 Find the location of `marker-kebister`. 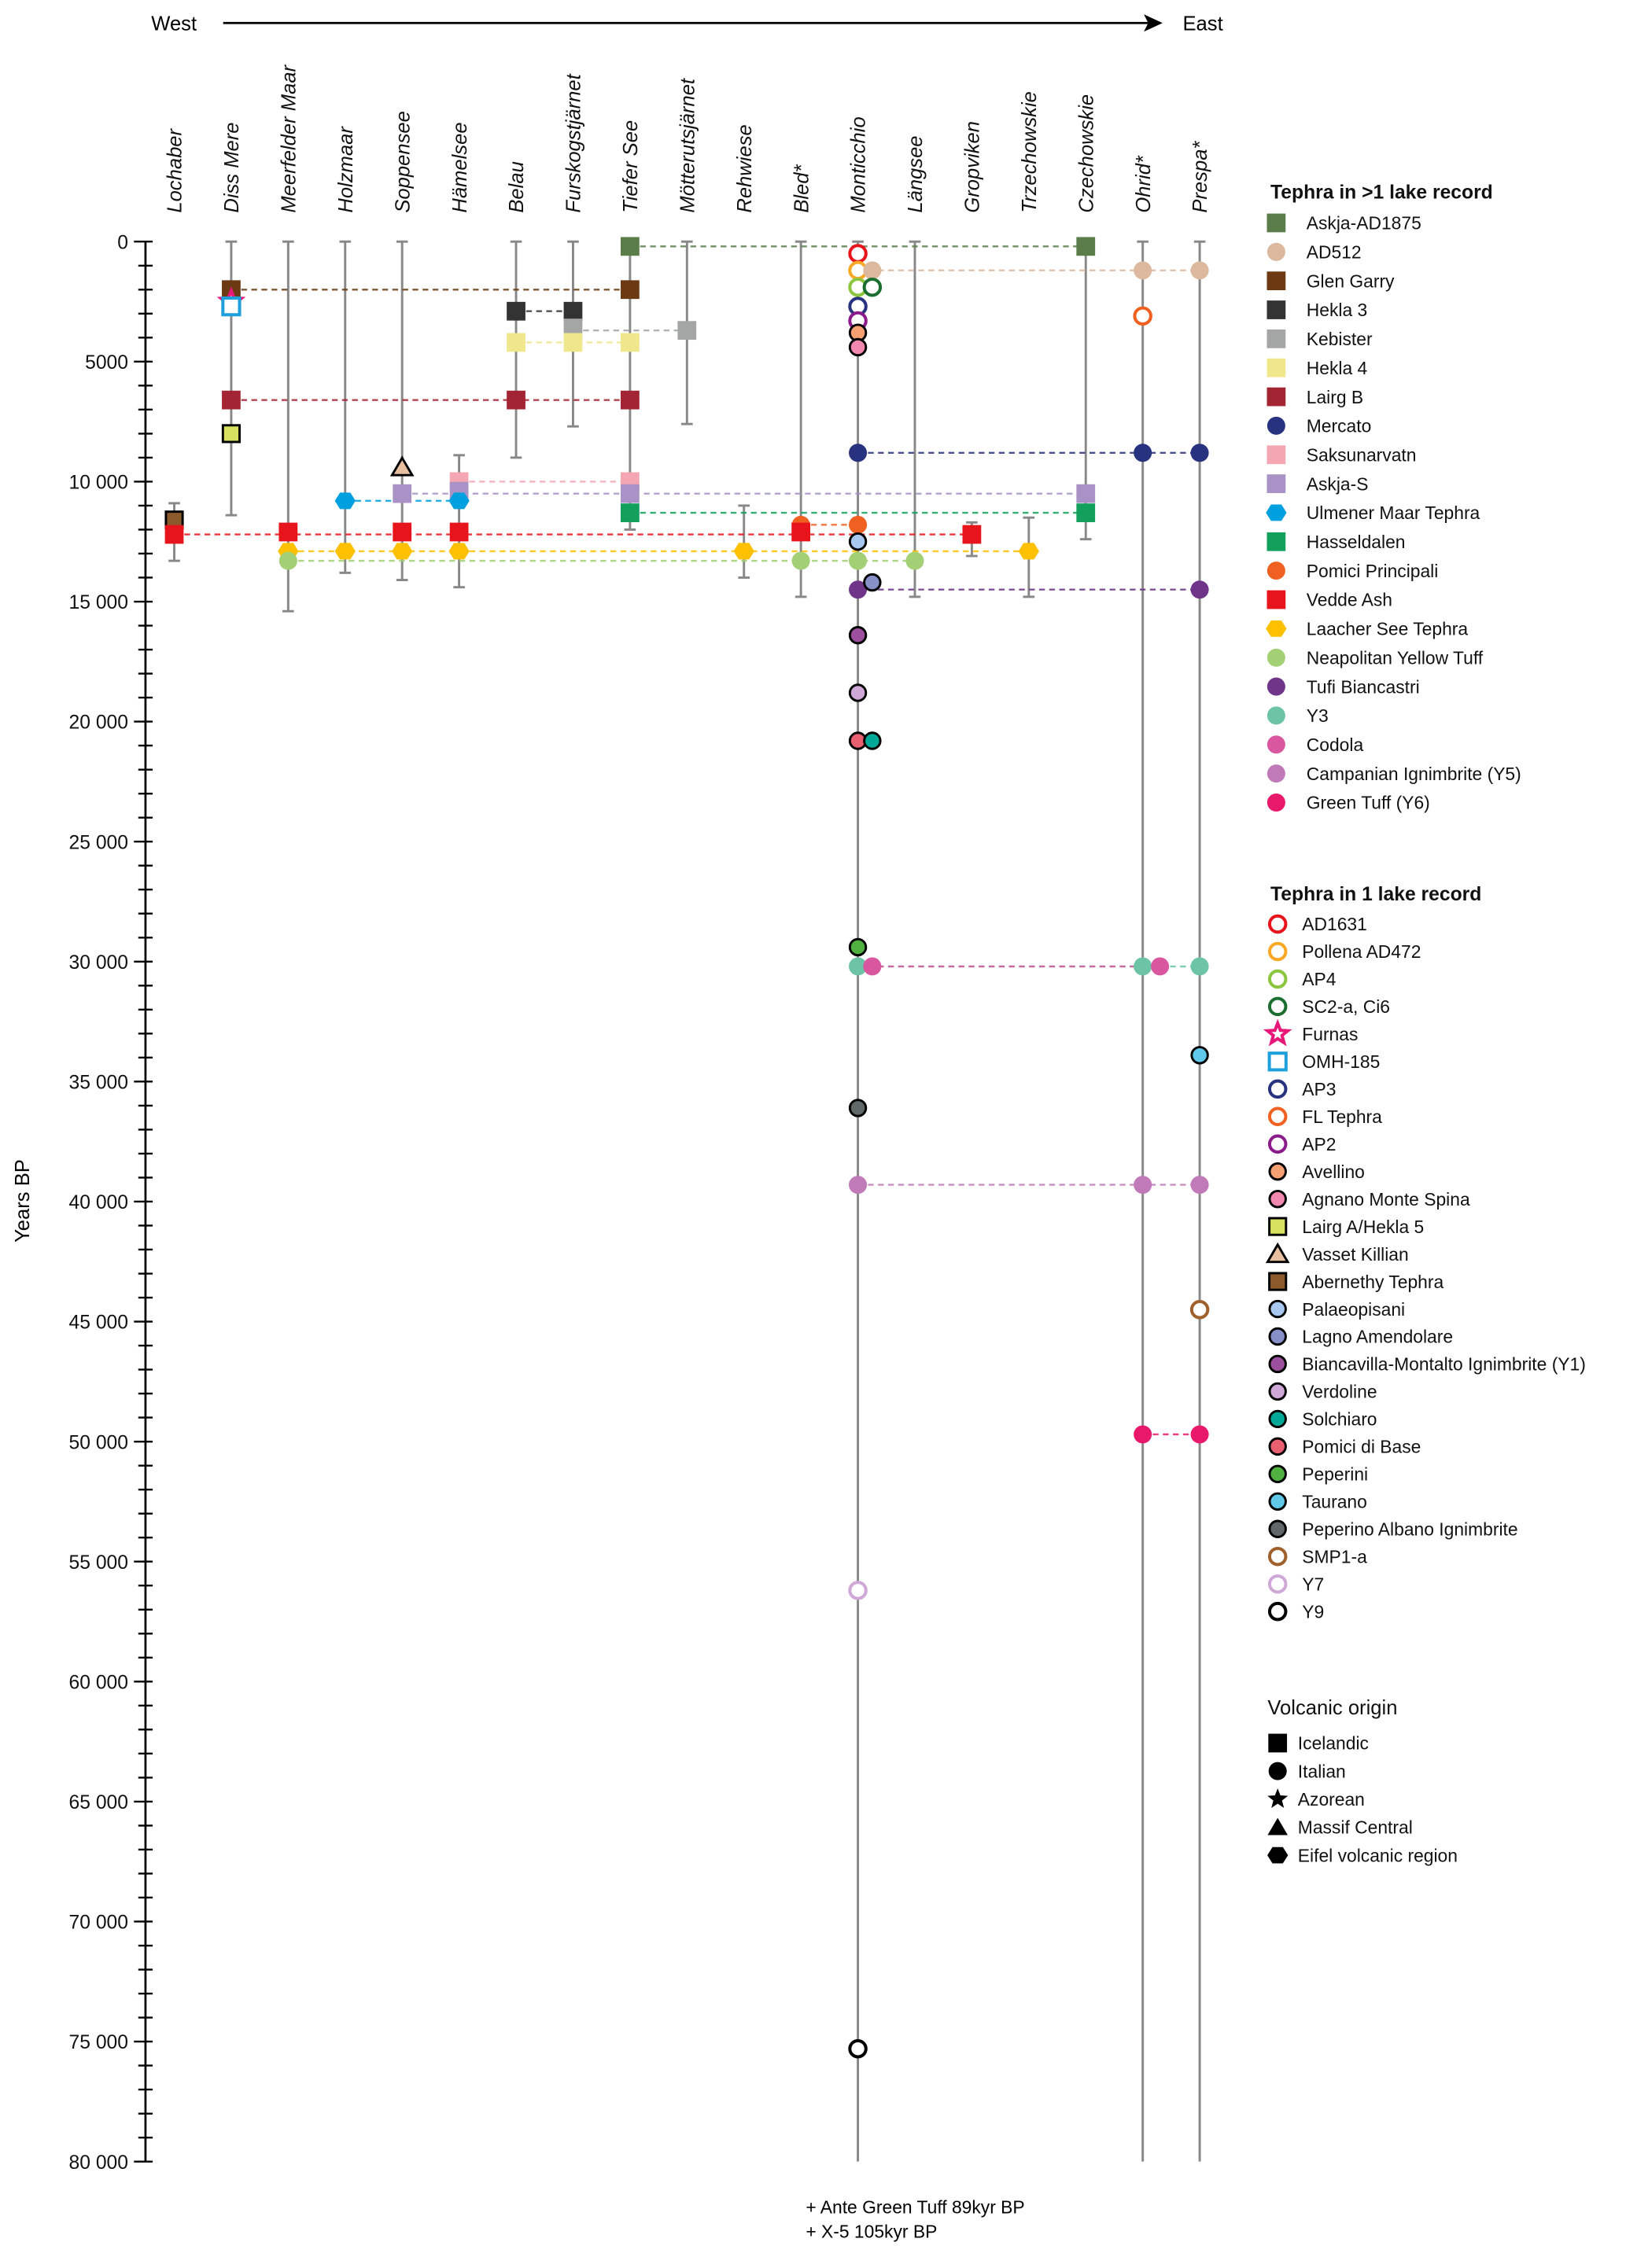

marker-kebister is located at coordinates (573, 327).